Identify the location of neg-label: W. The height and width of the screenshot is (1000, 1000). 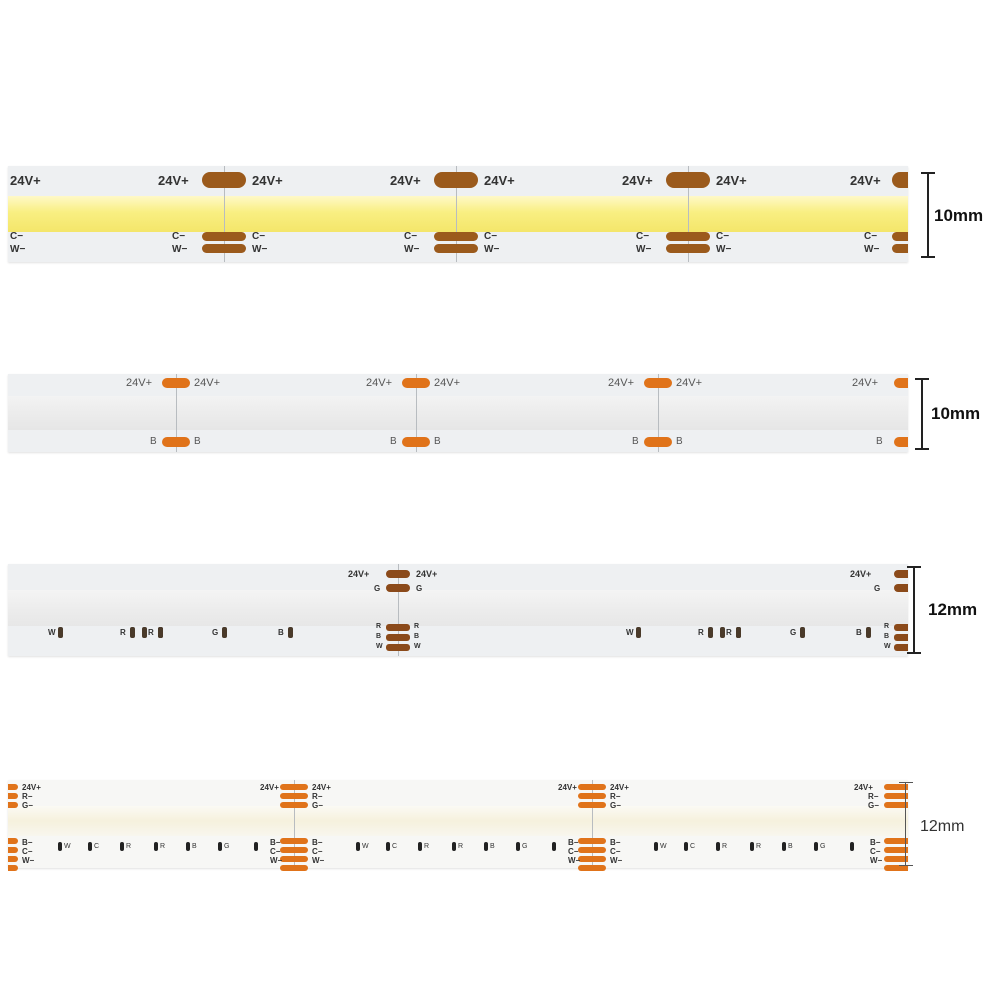
(887, 646).